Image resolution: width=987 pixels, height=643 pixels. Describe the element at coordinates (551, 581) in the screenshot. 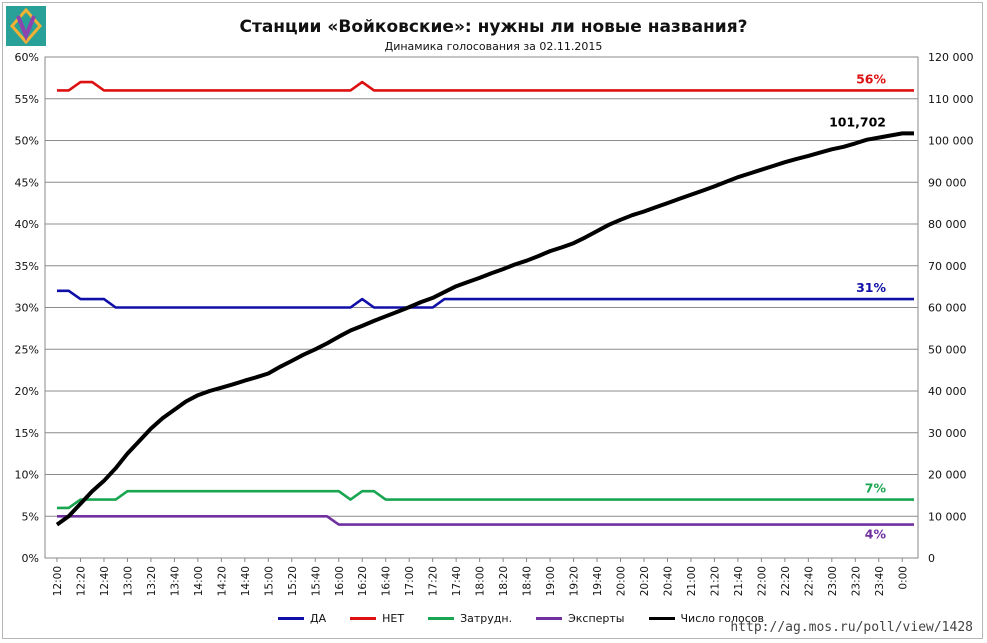

I see `x-tick-label: 19:00` at that location.